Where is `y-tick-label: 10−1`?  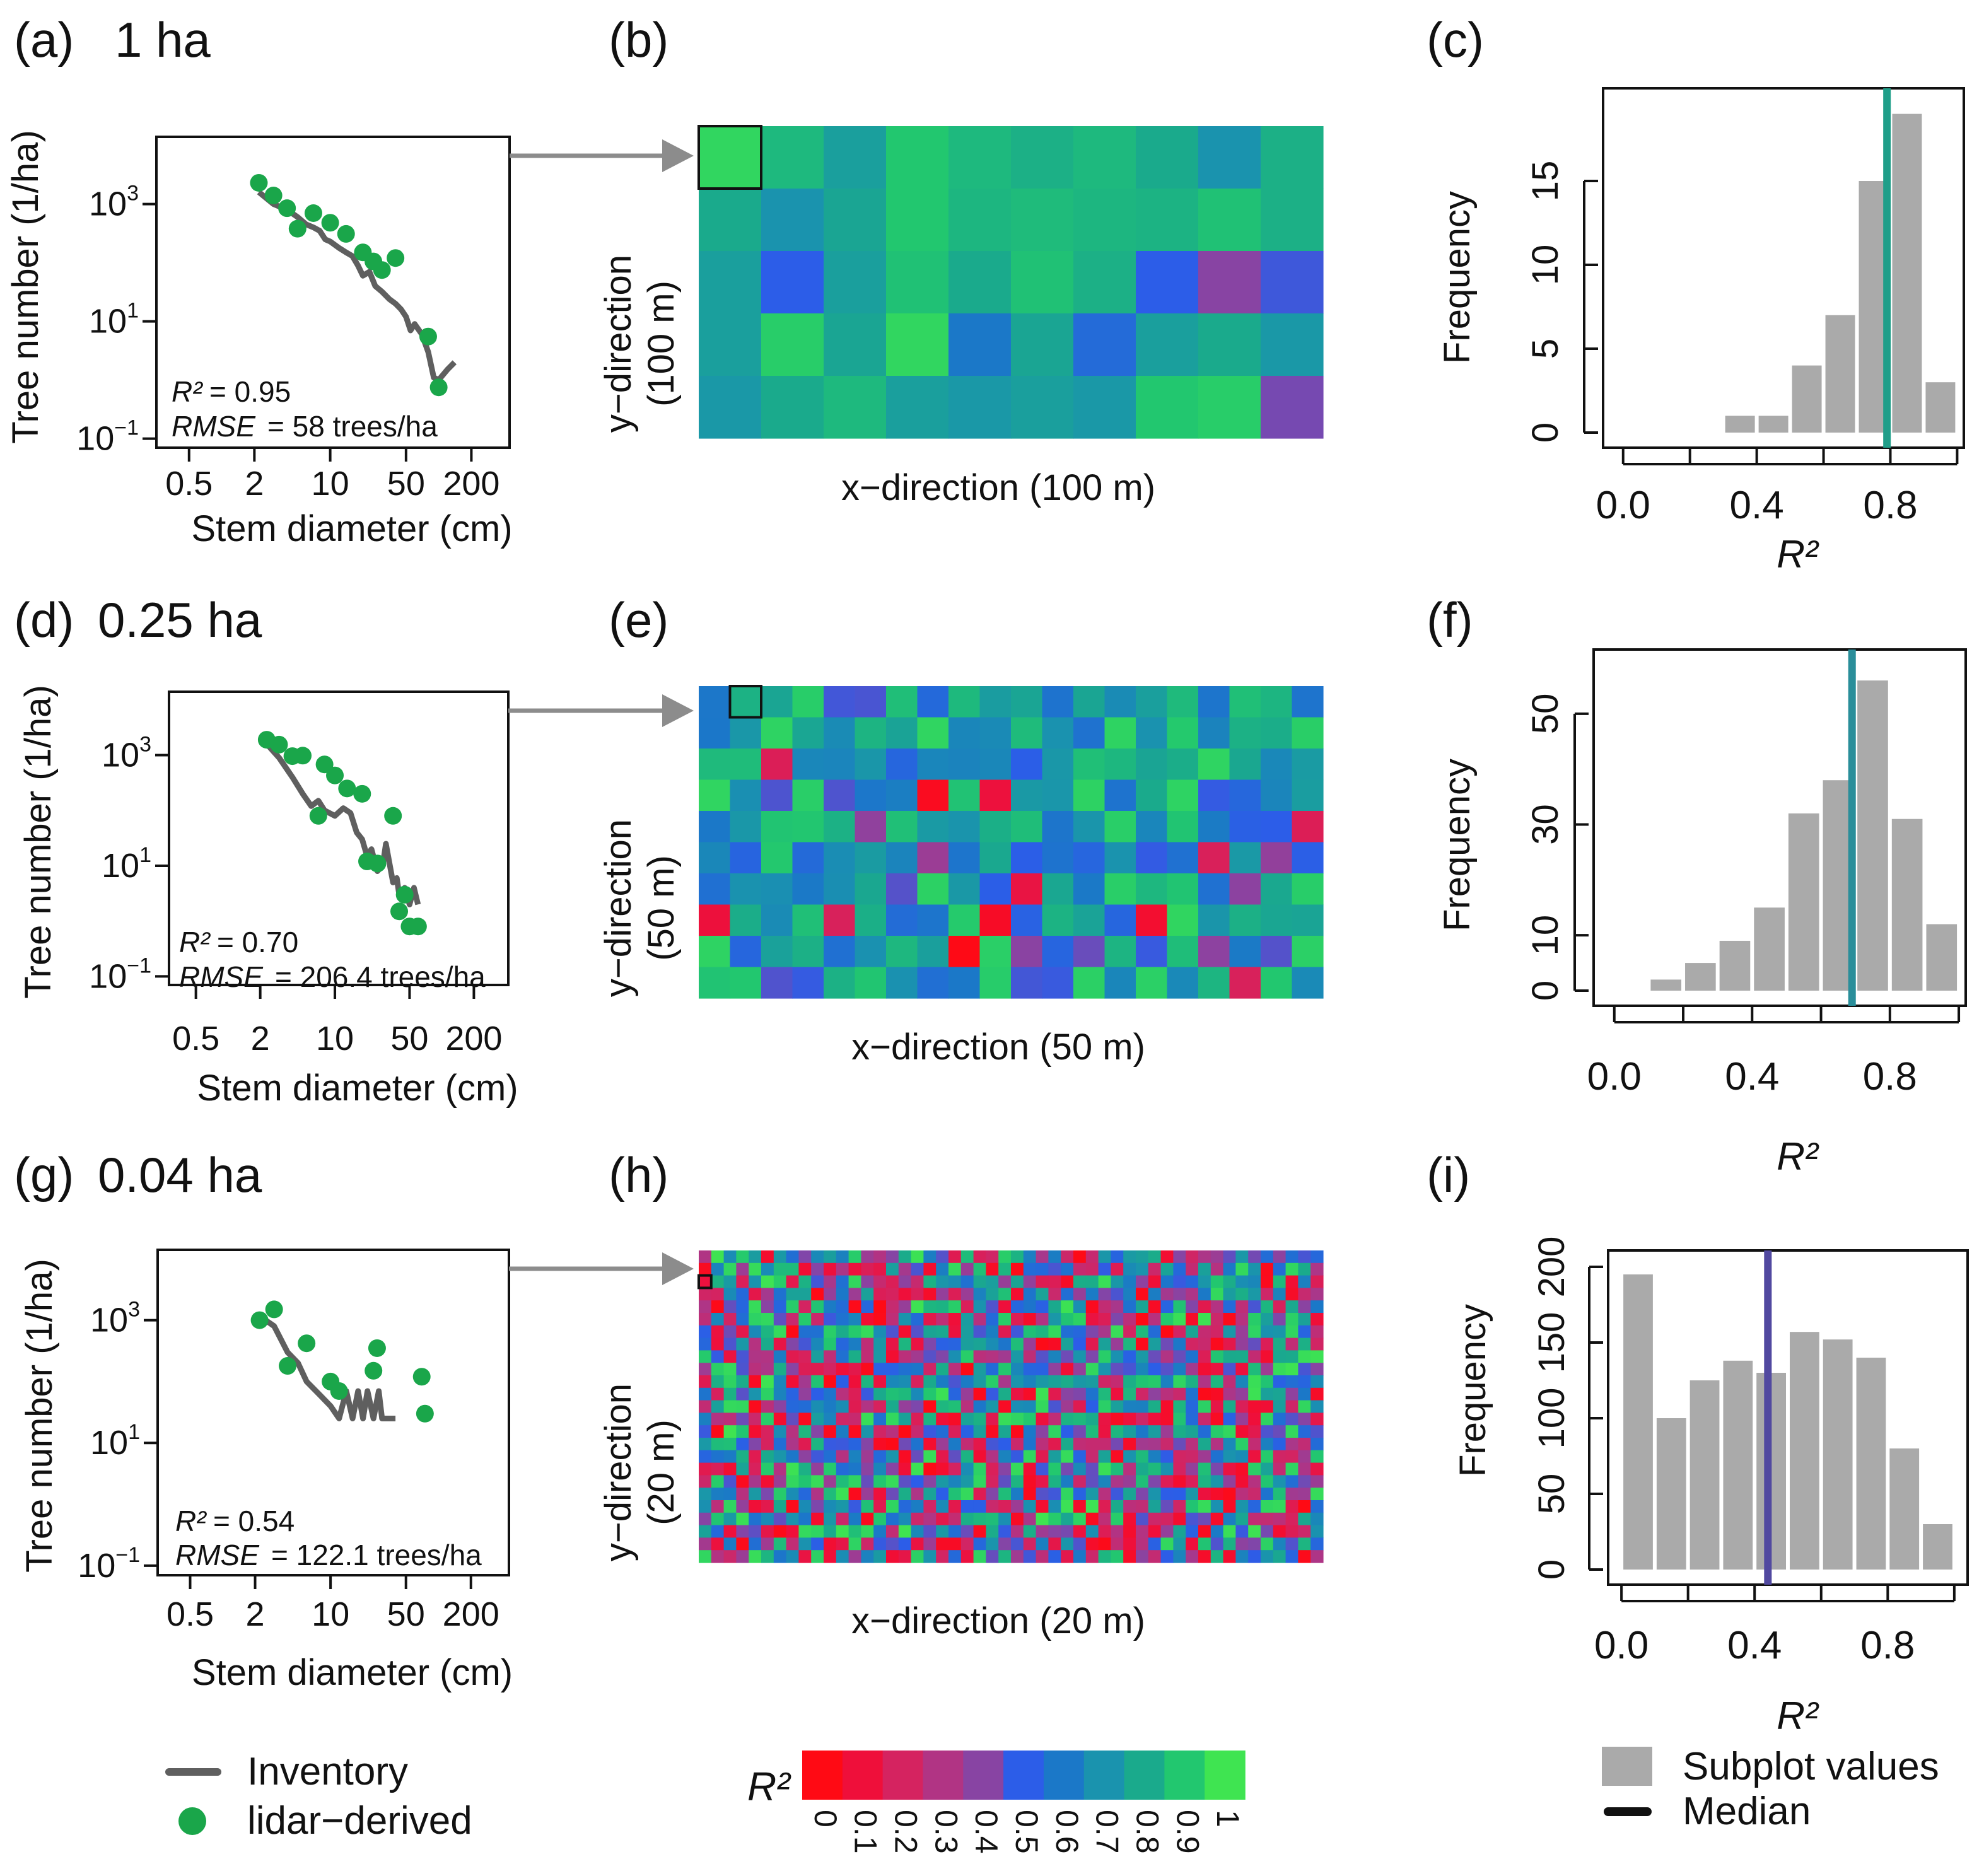 y-tick-label: 10−1 is located at coordinates (109, 1564).